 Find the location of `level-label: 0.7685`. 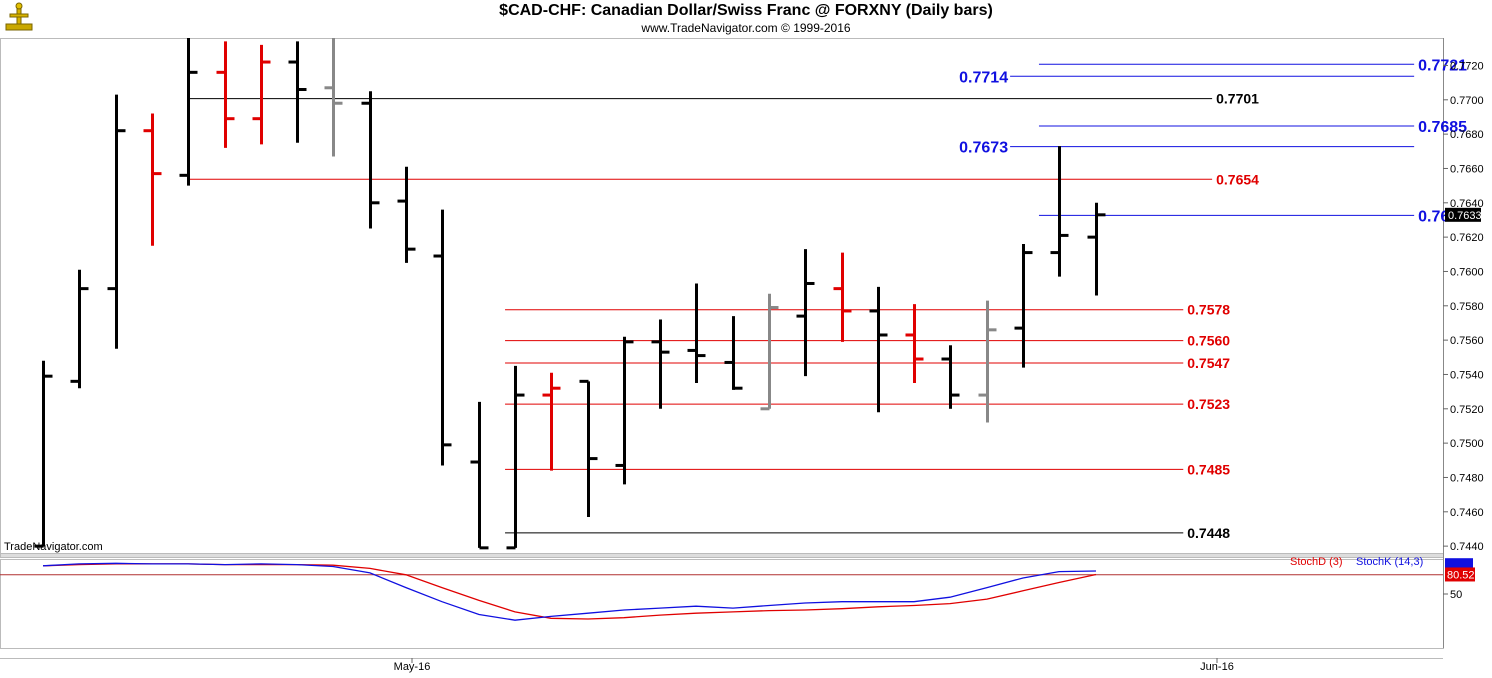

level-label: 0.7685 is located at coordinates (1442, 127).